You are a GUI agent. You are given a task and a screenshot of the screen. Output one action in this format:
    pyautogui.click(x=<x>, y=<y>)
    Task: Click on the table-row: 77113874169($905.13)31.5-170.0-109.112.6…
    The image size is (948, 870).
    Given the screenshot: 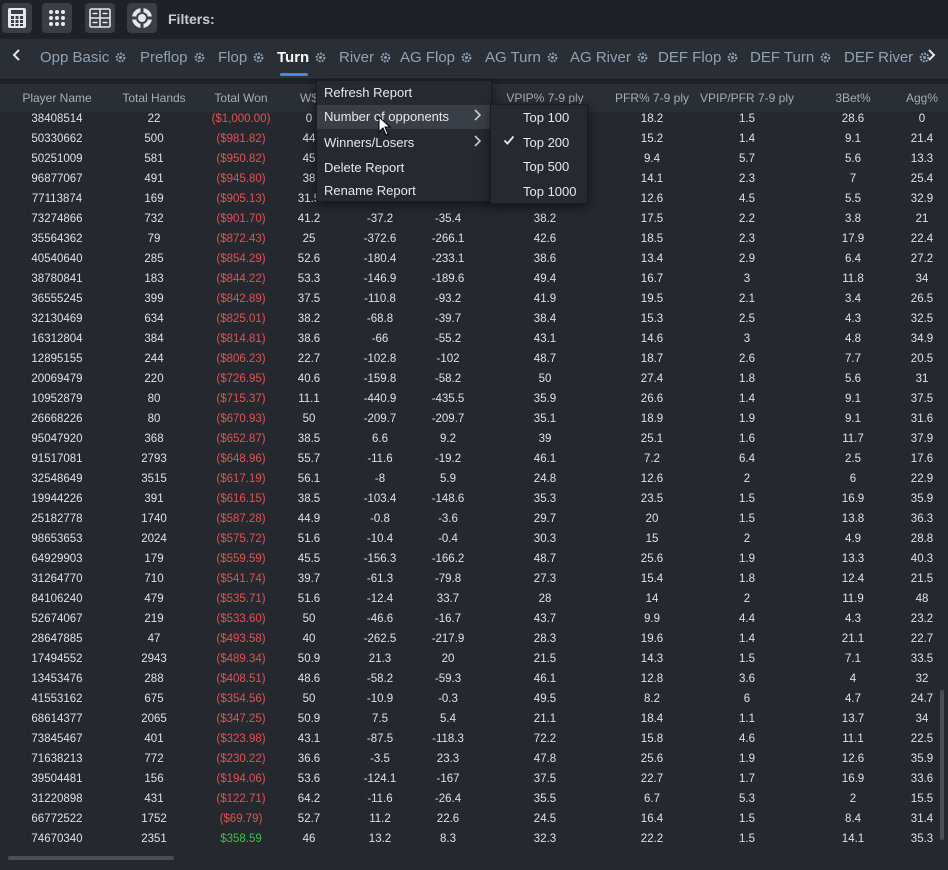 What is the action you would take?
    pyautogui.click(x=474, y=200)
    